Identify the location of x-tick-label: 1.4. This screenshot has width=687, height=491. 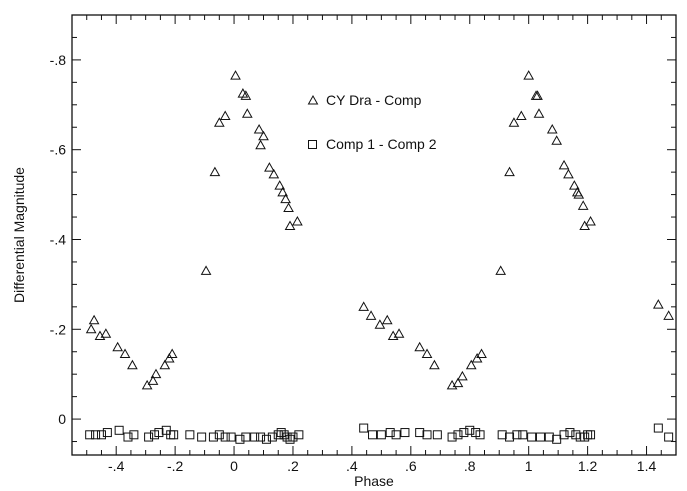
(647, 466).